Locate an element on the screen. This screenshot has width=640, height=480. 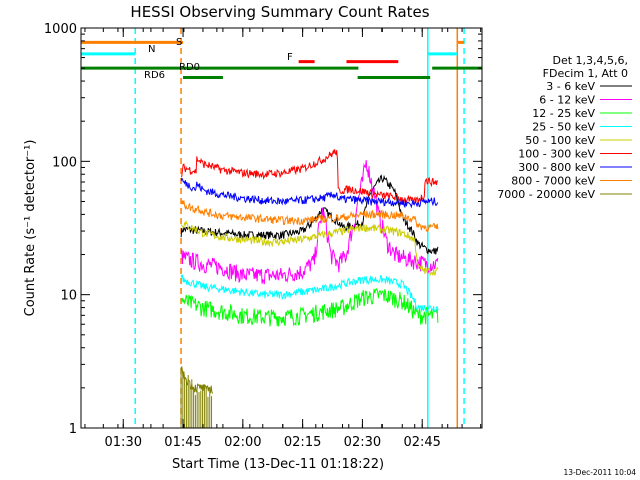
x-tick-label: 01:30 is located at coordinates (123, 442).